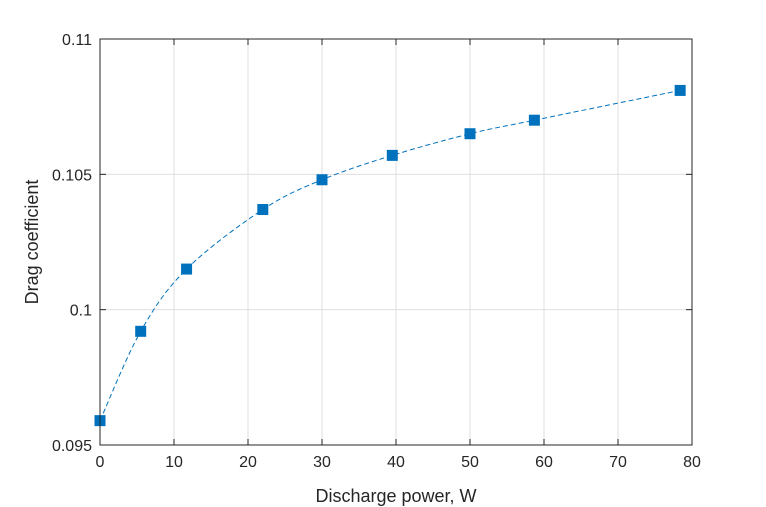 Image resolution: width=766 pixels, height=507 pixels. What do you see at coordinates (322, 462) in the screenshot?
I see `x-tick-label: 30` at bounding box center [322, 462].